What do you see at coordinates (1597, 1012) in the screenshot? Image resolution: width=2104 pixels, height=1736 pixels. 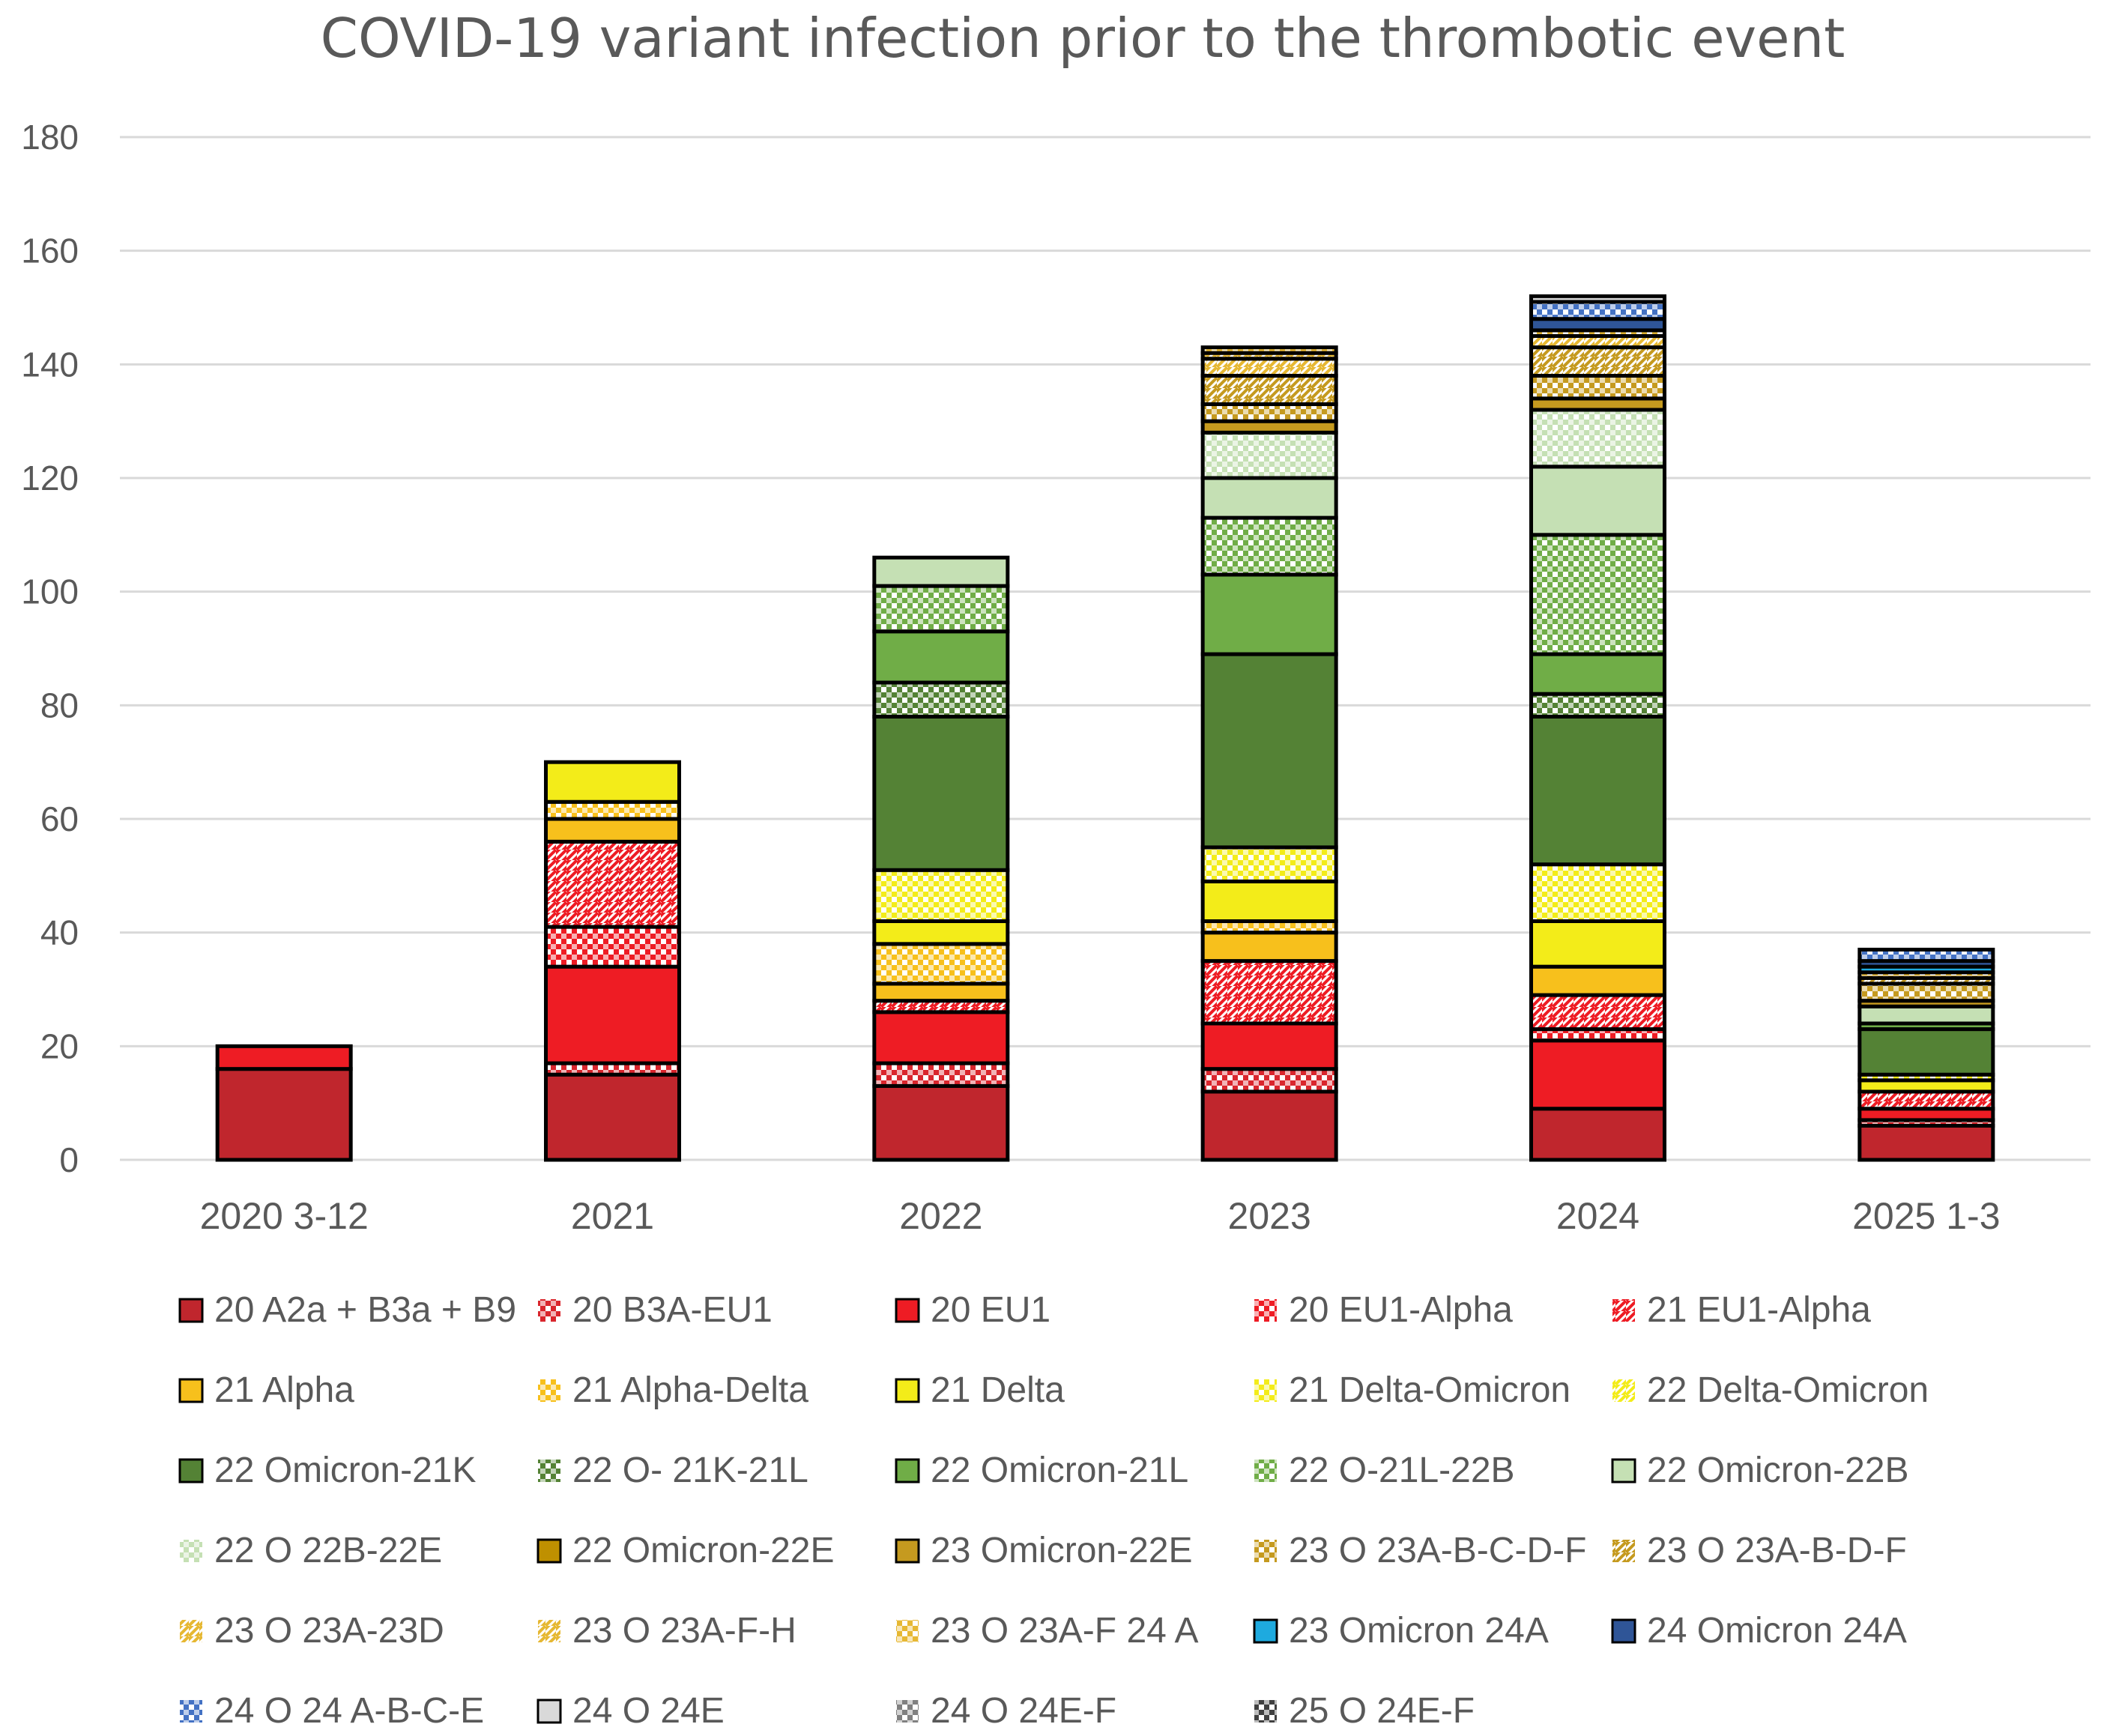 I see `bar-2024-21-eu1-alpha` at bounding box center [1597, 1012].